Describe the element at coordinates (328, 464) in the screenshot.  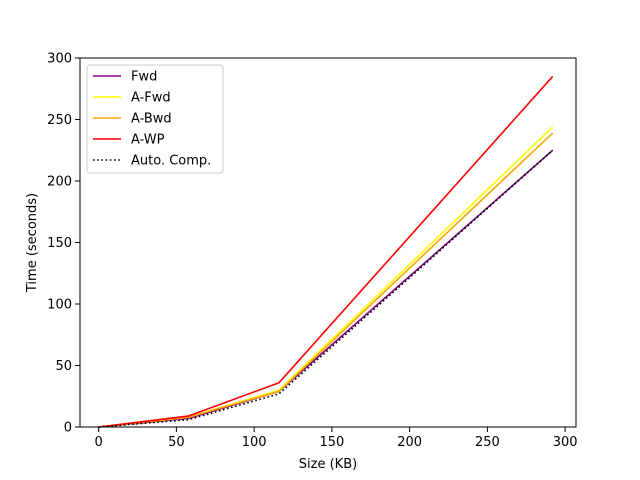
I see `x-axis-label: Size (KB)` at that location.